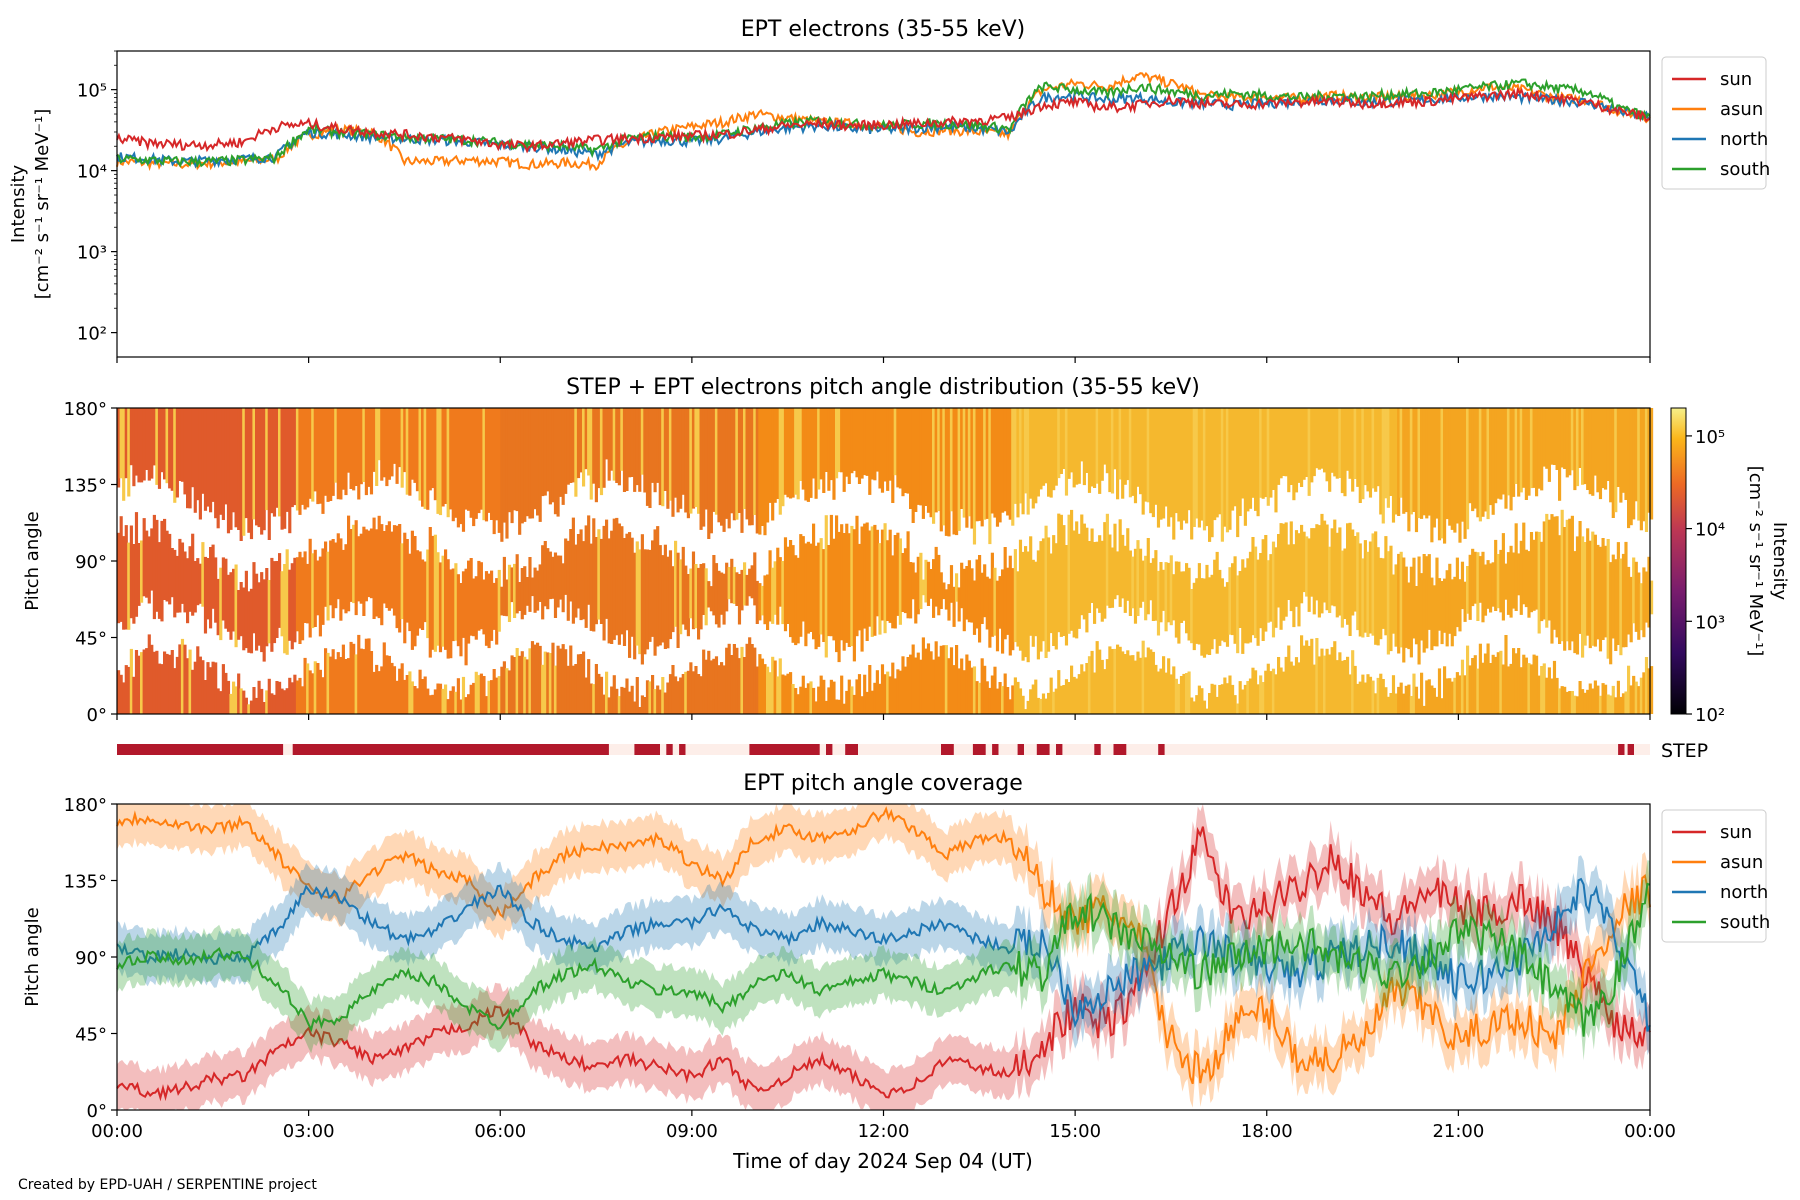  Describe the element at coordinates (1710, 530) in the screenshot. I see `colorbar-tick-label: 10⁴` at that location.